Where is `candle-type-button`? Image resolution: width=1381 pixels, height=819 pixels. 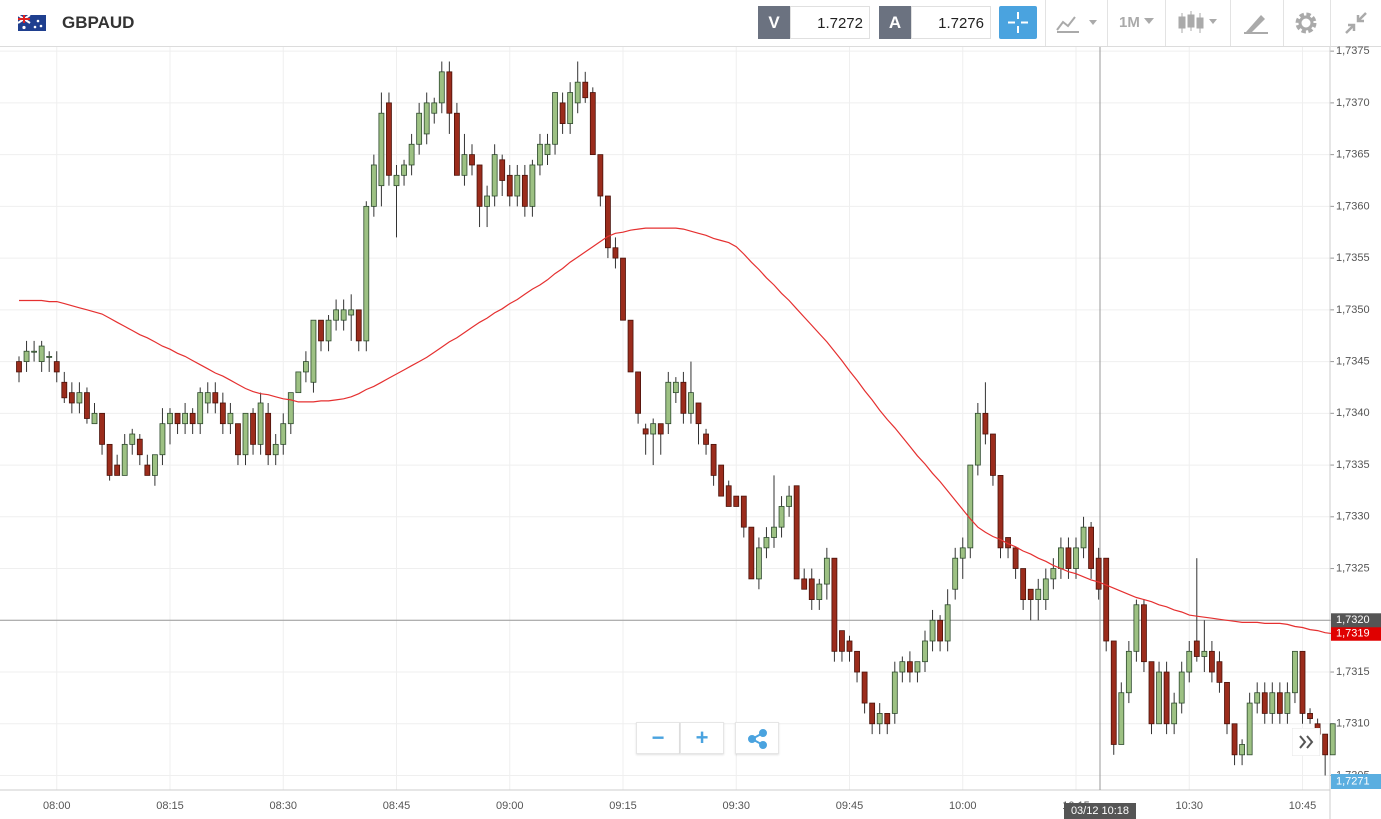 candle-type-button is located at coordinates (1200, 23).